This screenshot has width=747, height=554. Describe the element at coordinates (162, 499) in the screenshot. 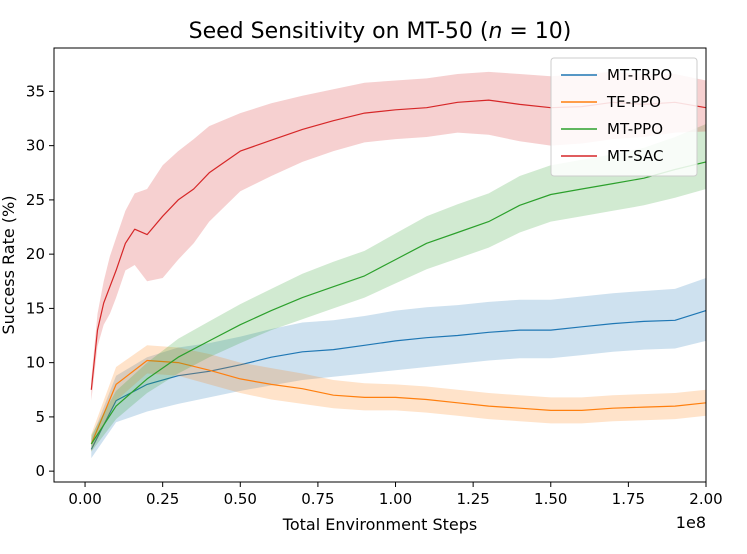

I see `x-tick-label: 0.25` at that location.